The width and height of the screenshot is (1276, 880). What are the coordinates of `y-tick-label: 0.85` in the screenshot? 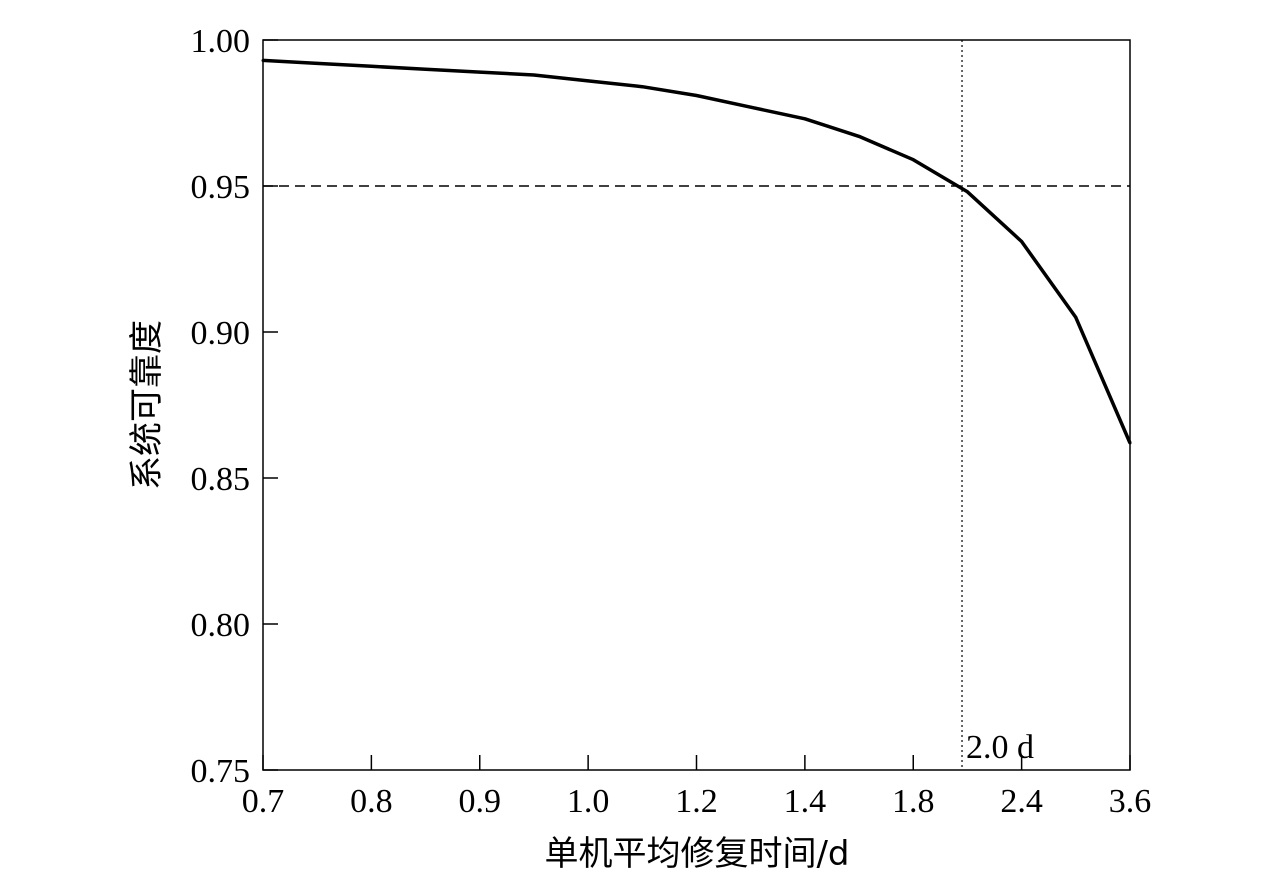 It's located at (221, 479).